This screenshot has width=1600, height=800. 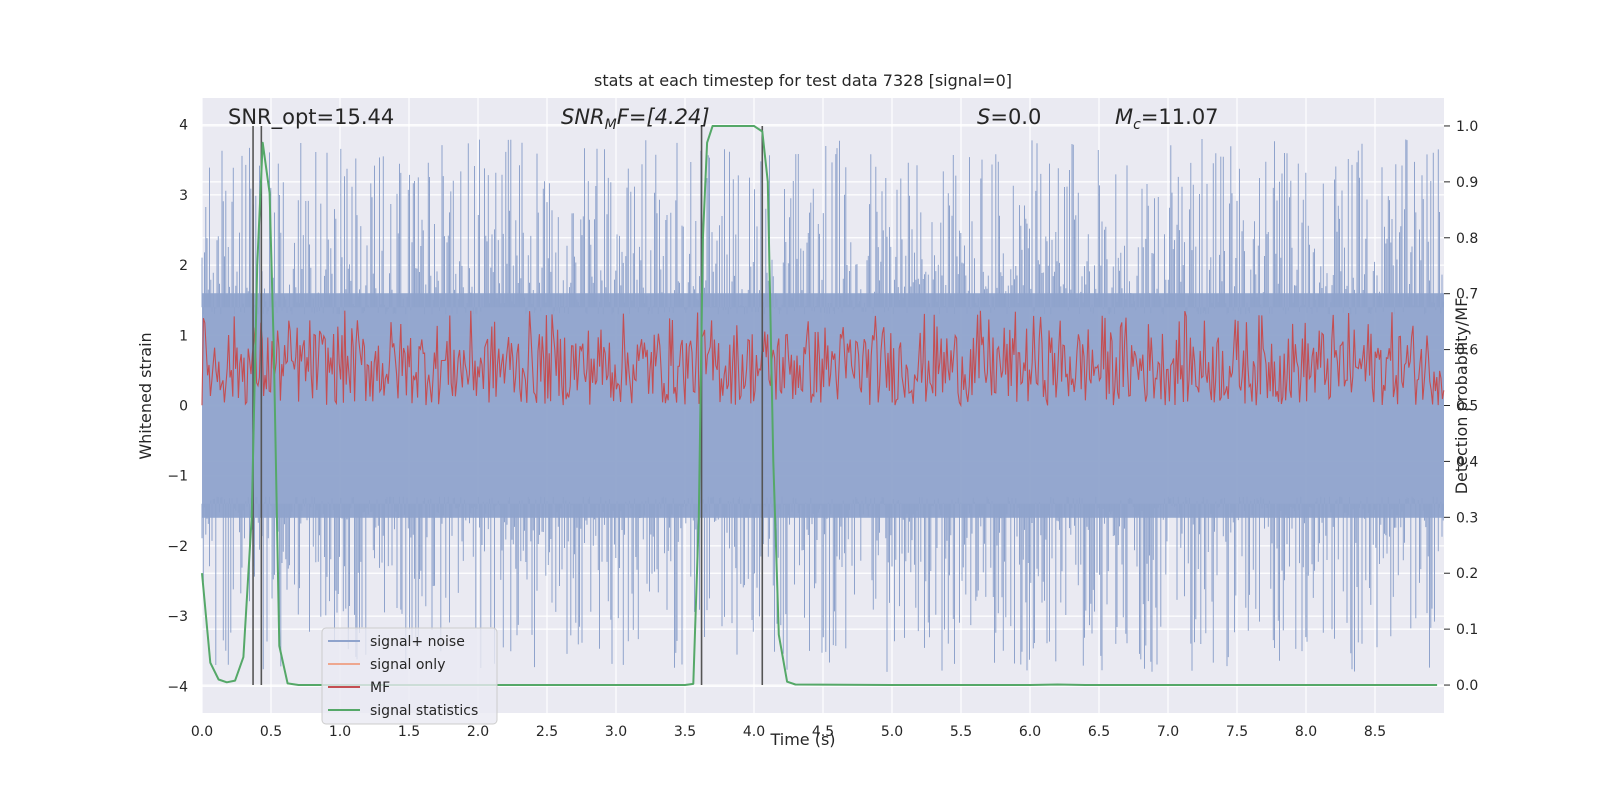 I want to click on left-y-tick-label: 0, so click(x=183, y=407).